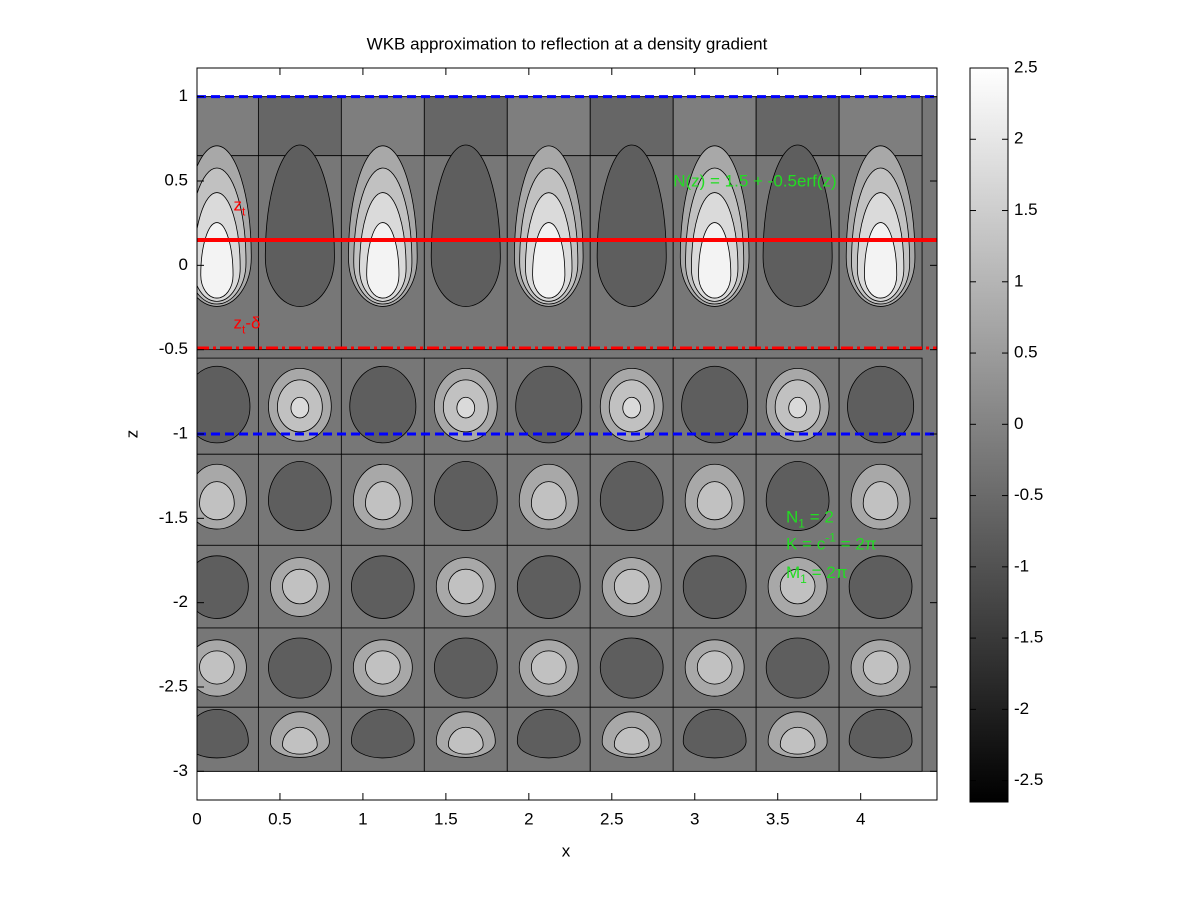  What do you see at coordinates (446, 818) in the screenshot?
I see `x-tick-label: 1.5` at bounding box center [446, 818].